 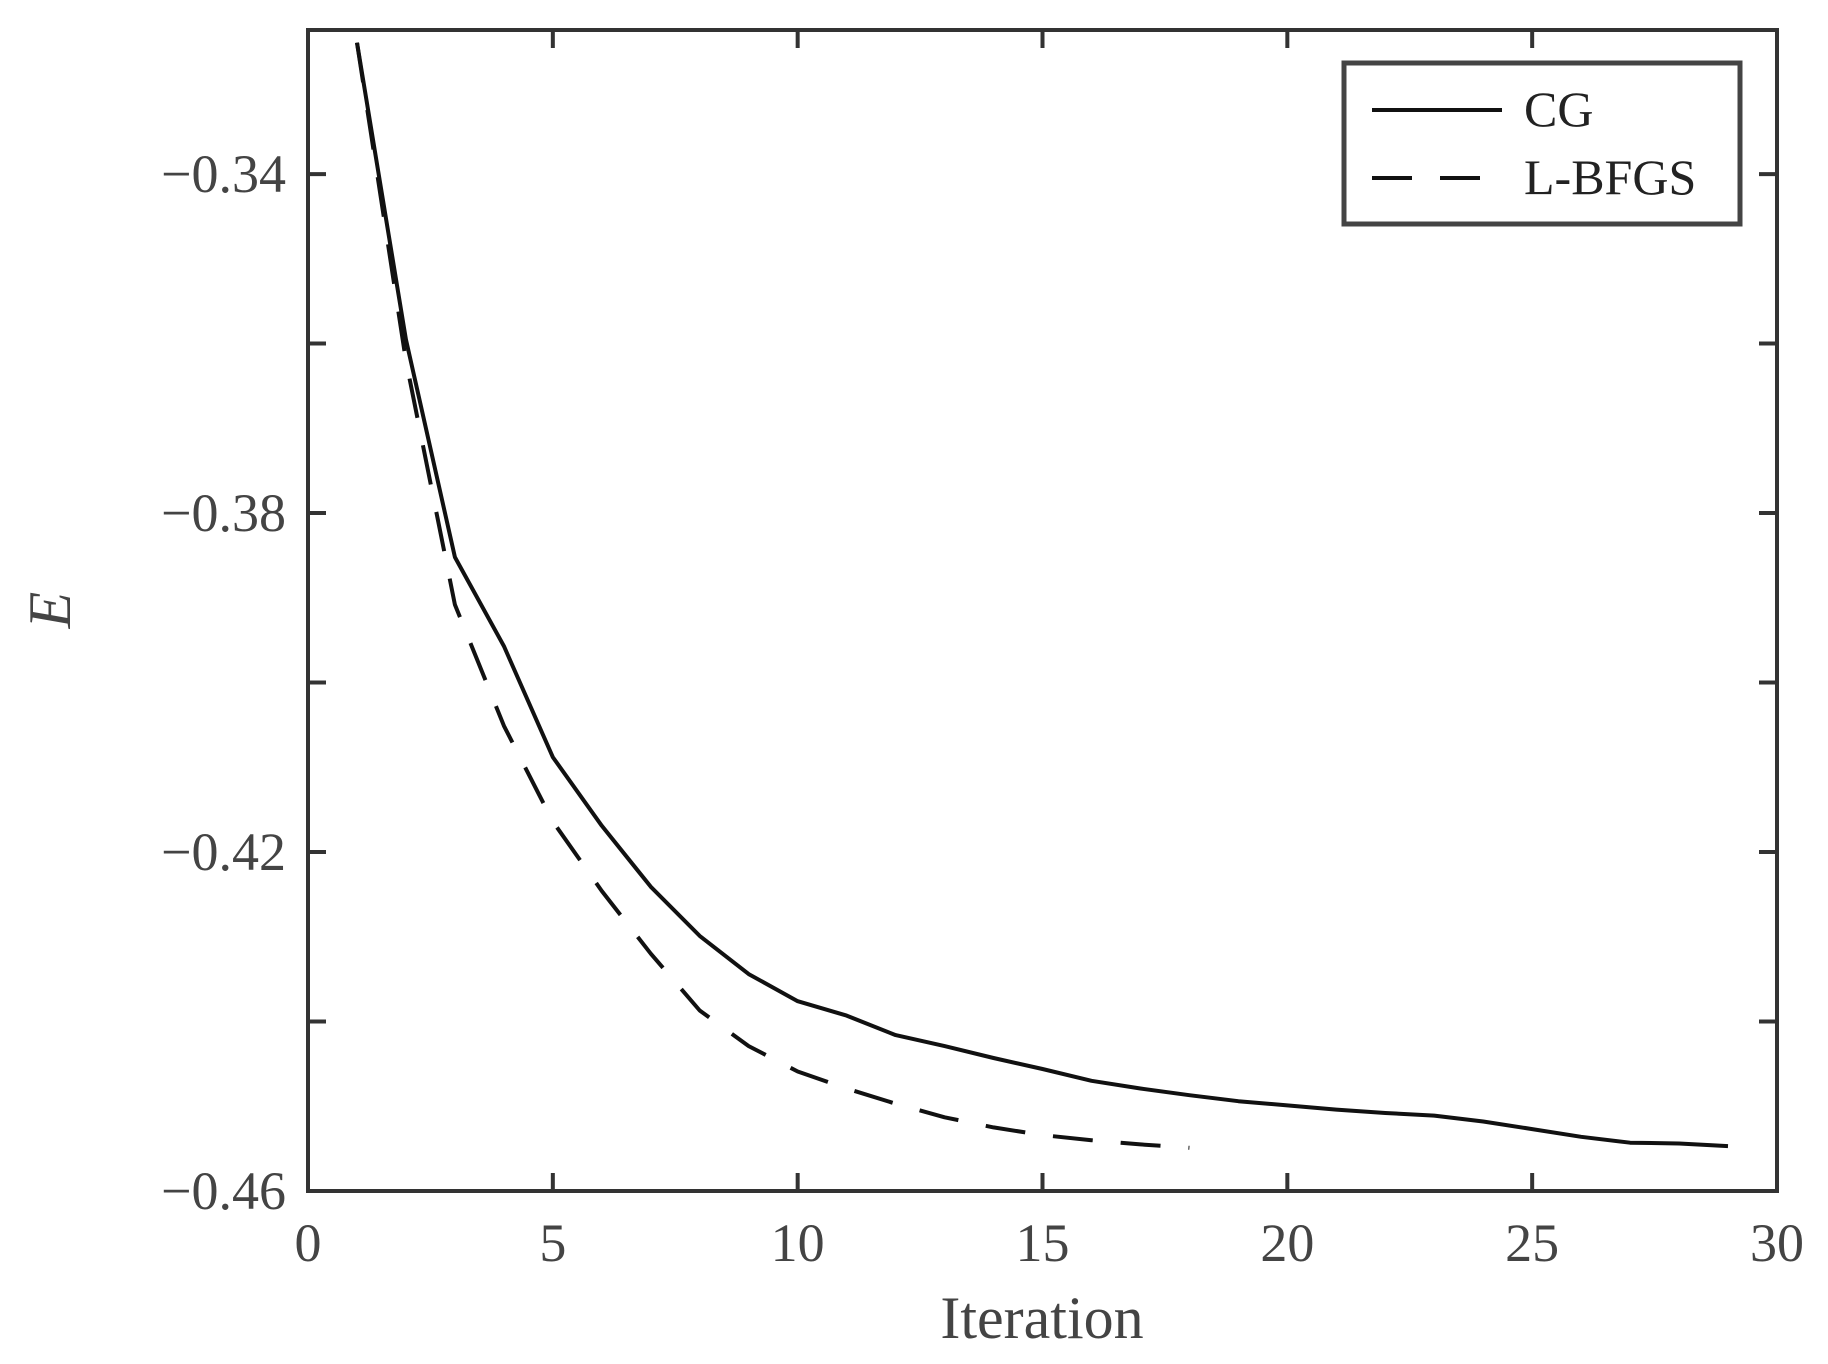 I want to click on x-tick-label: 10, so click(x=798, y=1243).